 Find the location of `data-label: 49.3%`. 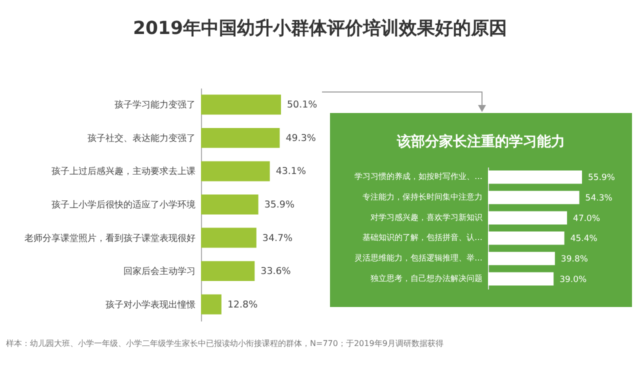

data-label: 49.3% is located at coordinates (301, 138).